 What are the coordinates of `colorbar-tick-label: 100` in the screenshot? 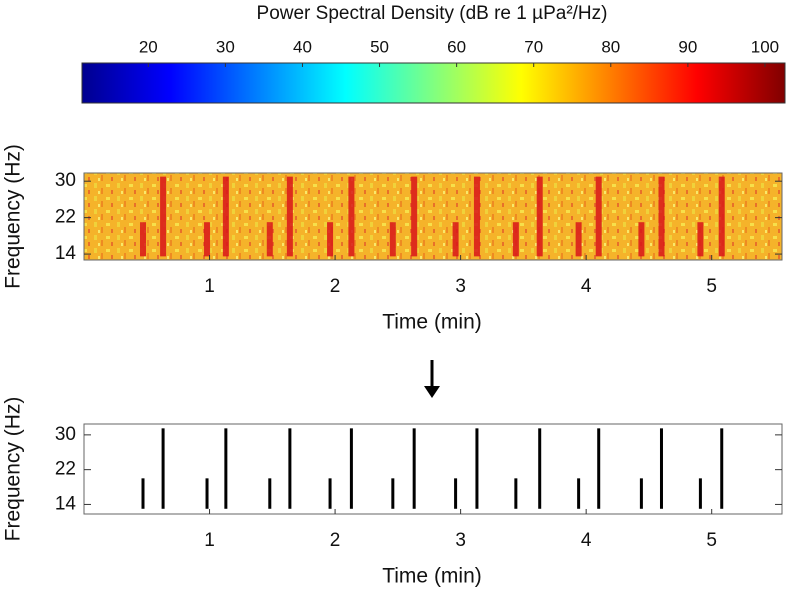 It's located at (765, 46).